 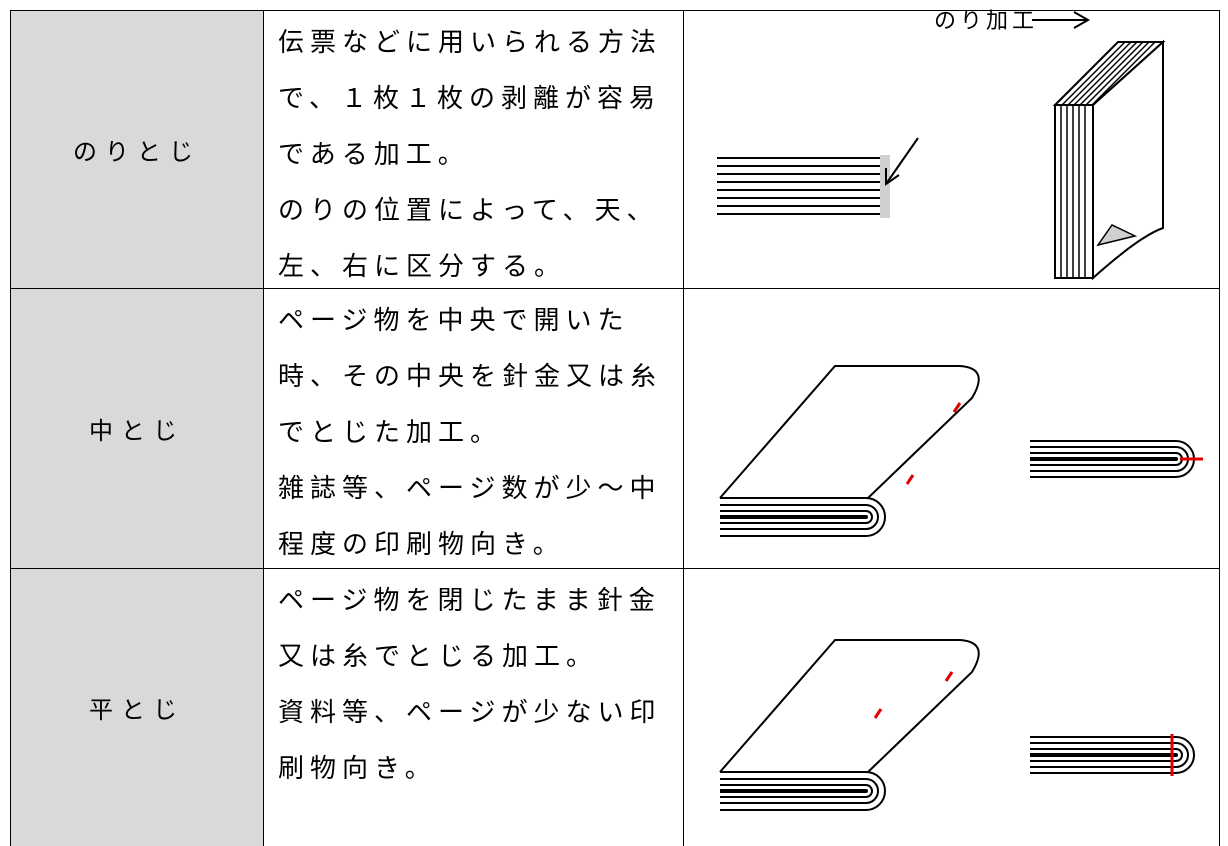 What do you see at coordinates (469, 99) in the screenshot?
I see `description-line: で、１枚１枚の剥離が容易` at bounding box center [469, 99].